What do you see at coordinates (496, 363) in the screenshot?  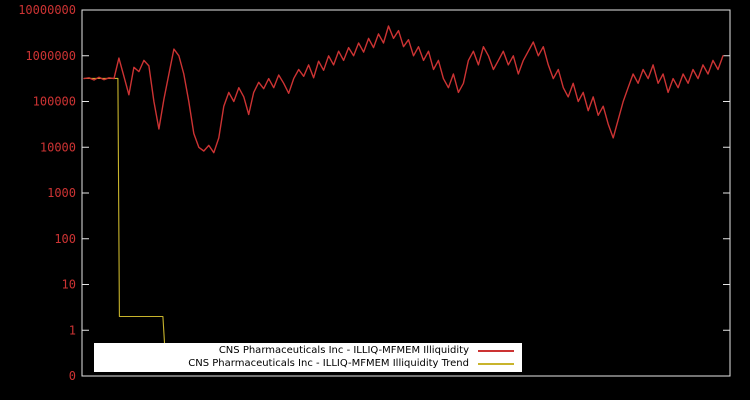 I see `legend-line-sample-trend` at bounding box center [496, 363].